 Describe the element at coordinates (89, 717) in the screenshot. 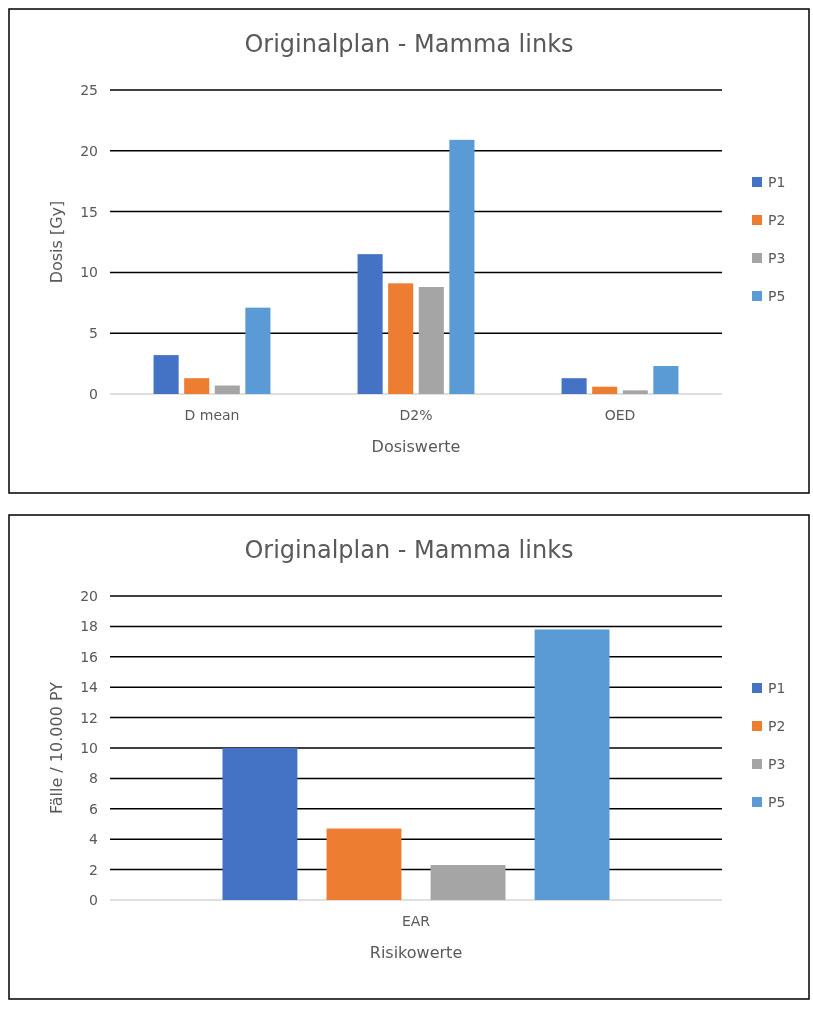

I see `y-tick-label: 12` at that location.